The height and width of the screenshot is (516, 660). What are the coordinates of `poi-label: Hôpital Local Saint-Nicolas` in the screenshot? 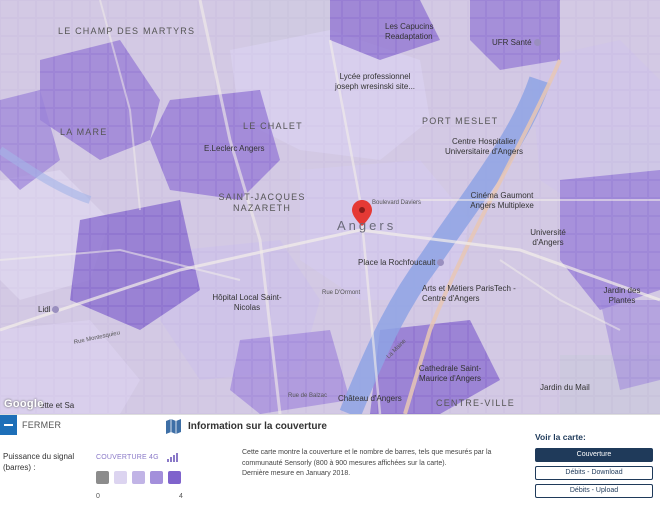 It's located at (247, 302).